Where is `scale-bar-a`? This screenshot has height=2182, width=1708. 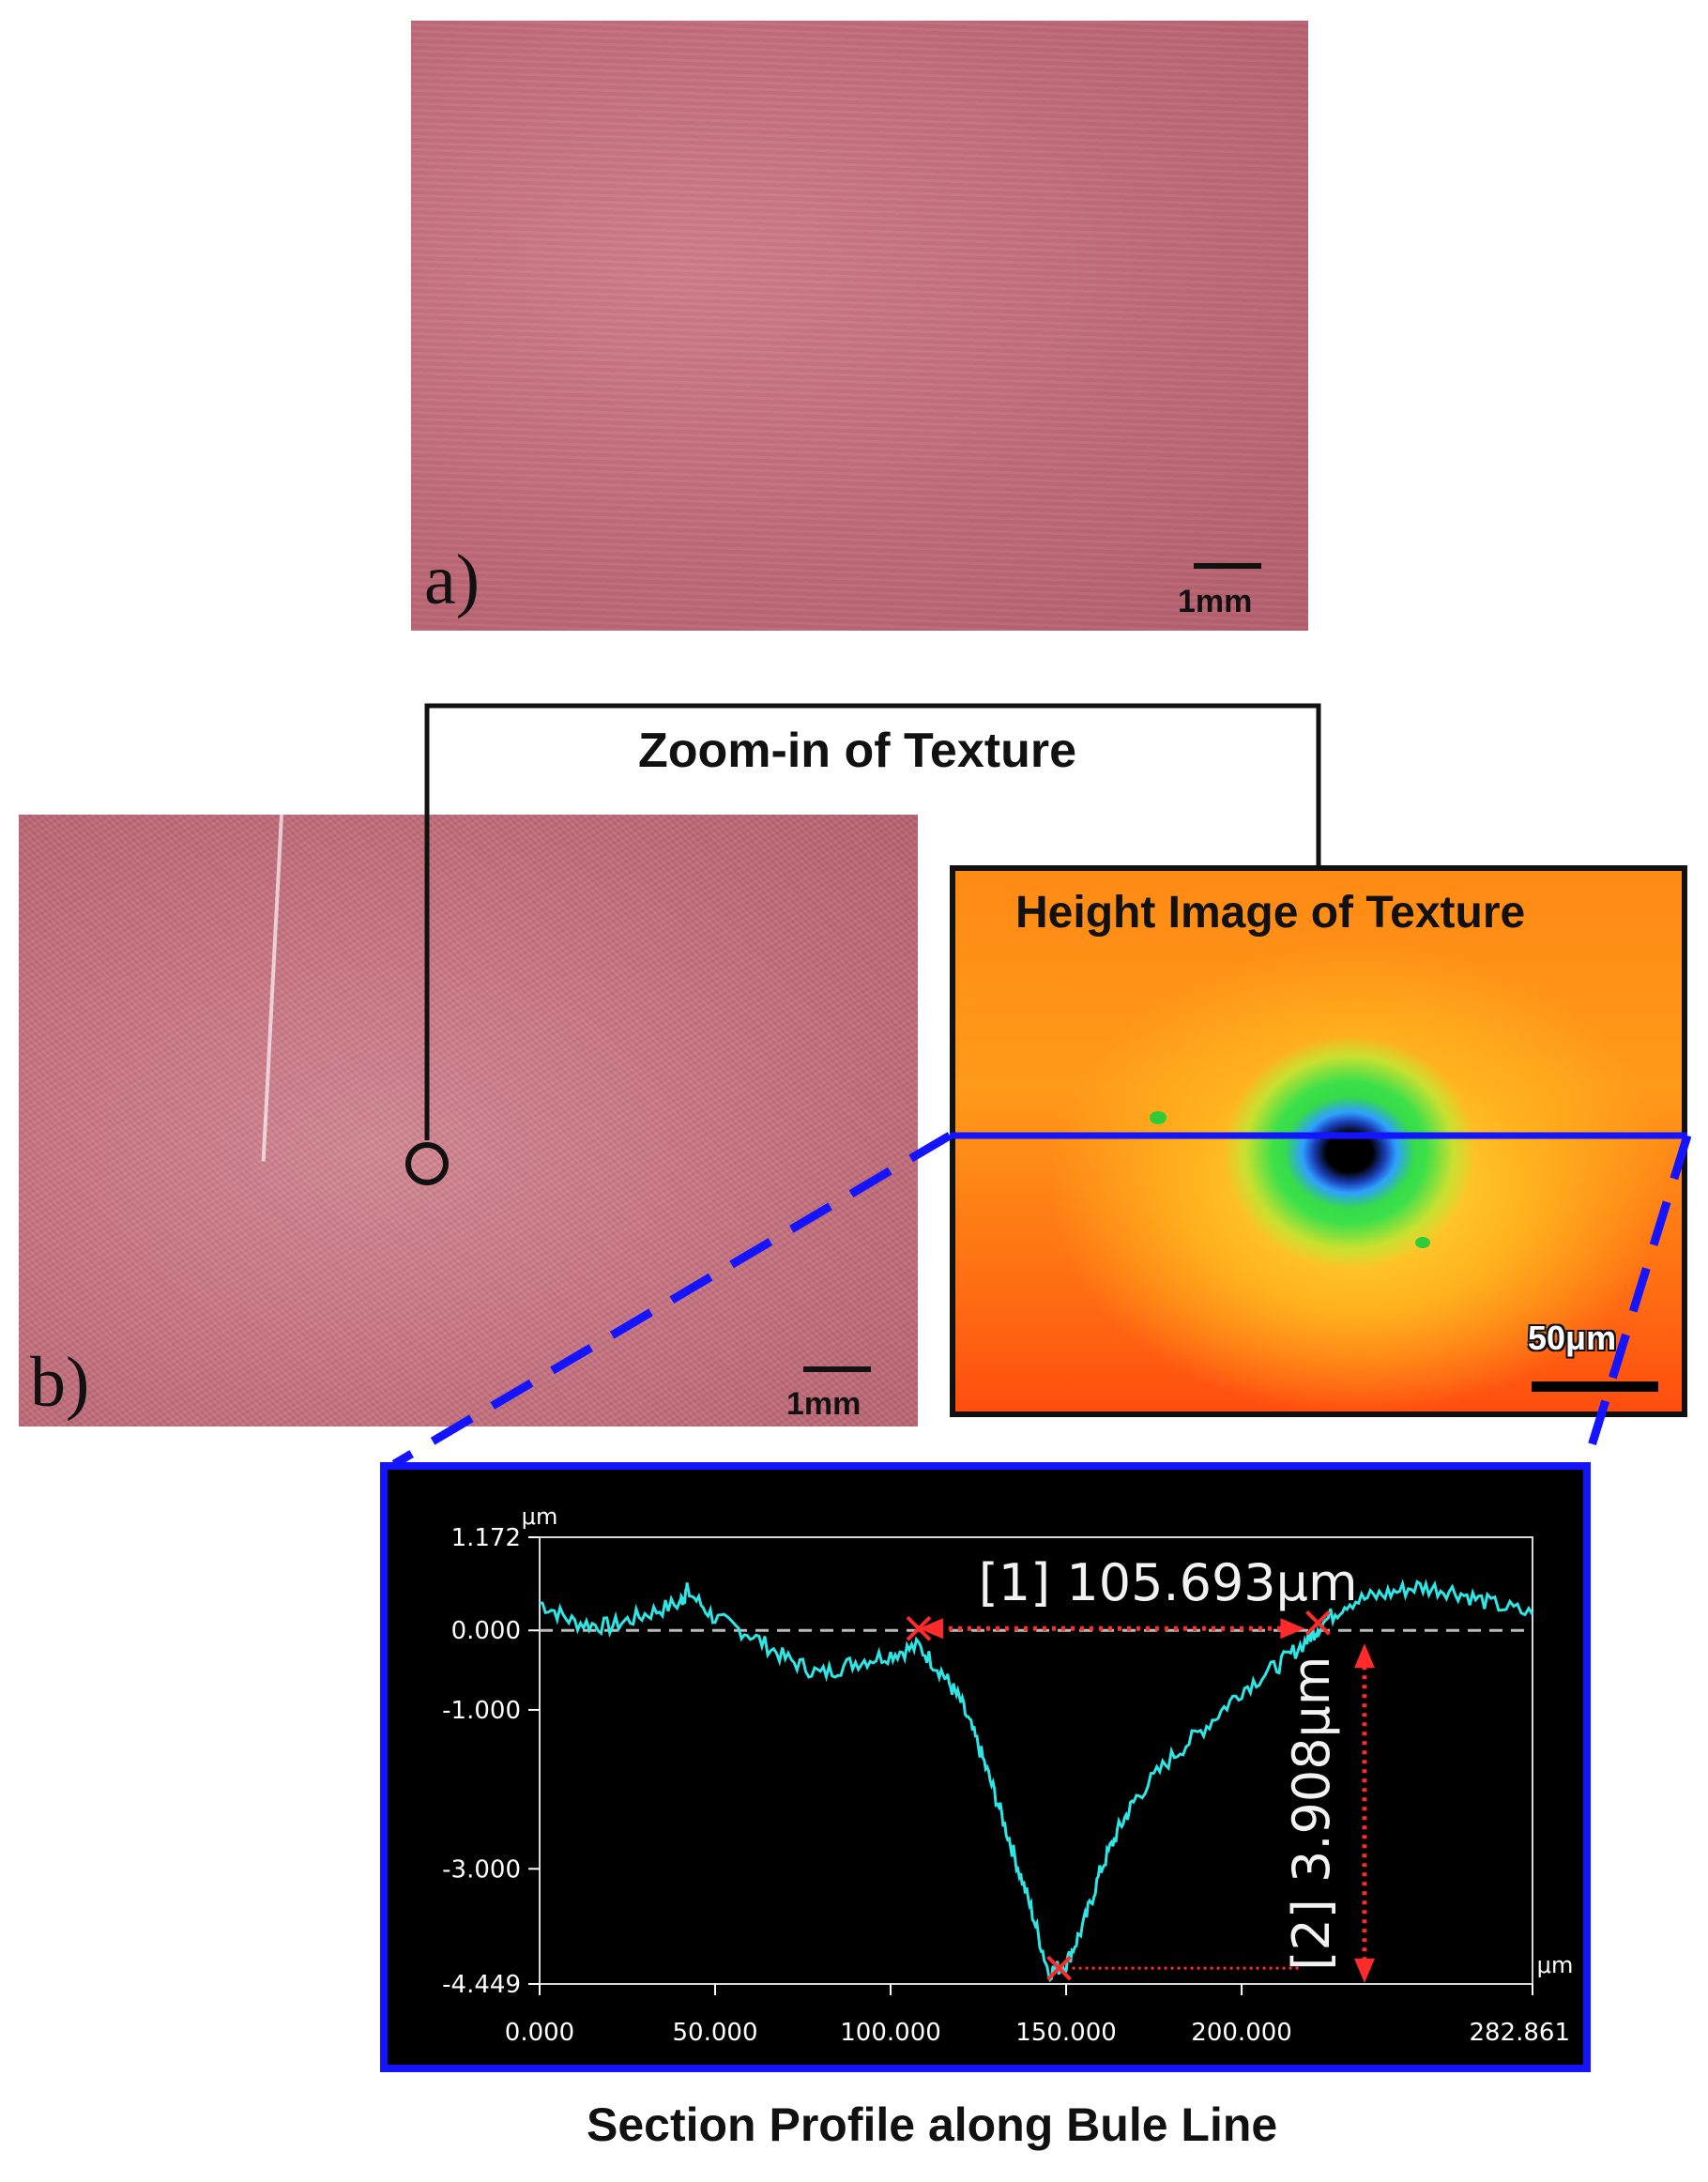
scale-bar-a is located at coordinates (1227, 566).